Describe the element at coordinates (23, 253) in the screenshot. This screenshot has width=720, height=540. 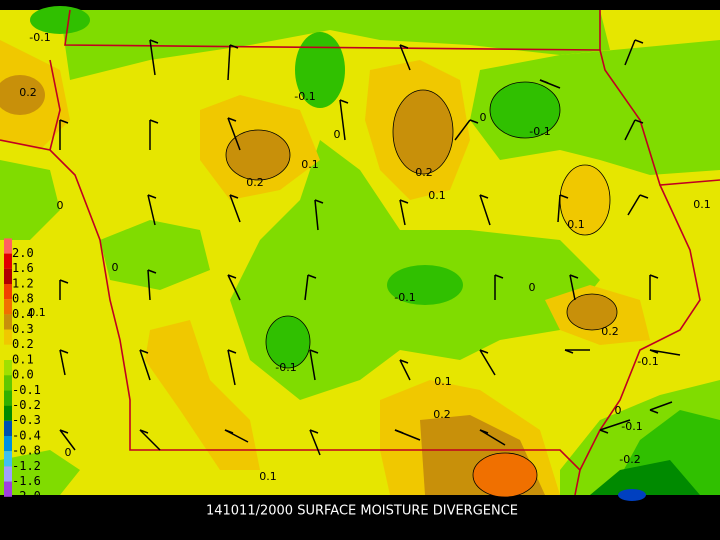
I see `colorbar-label: 2.0` at that location.